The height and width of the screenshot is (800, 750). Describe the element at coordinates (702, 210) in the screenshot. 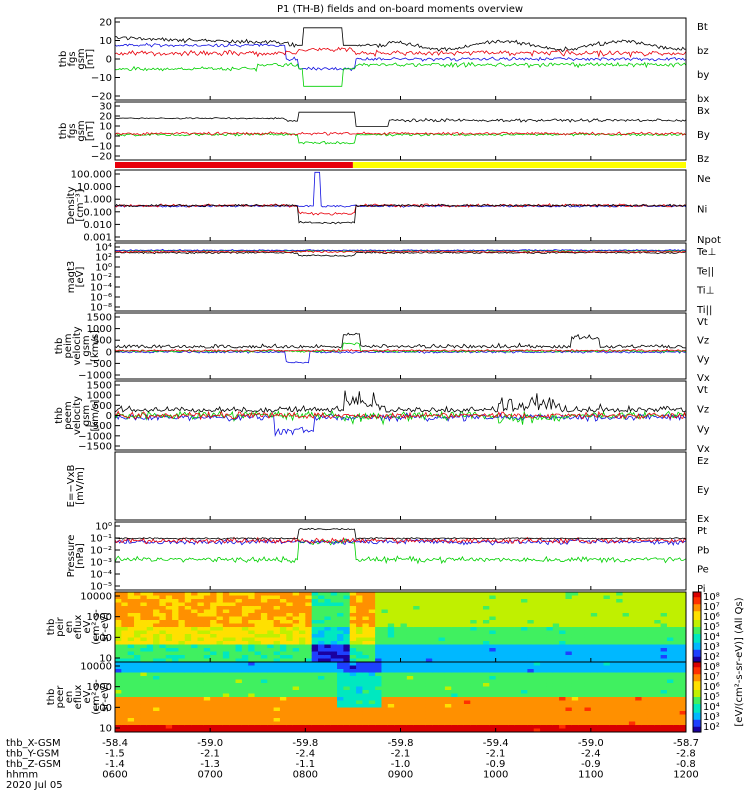

I see `legend-item: Ni` at that location.